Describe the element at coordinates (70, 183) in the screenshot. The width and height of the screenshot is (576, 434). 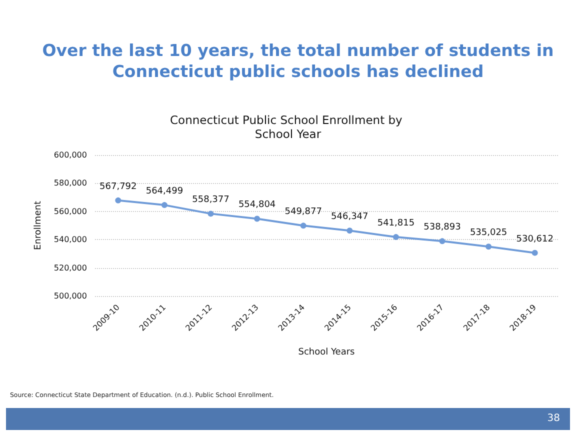
I see `y-tick-label: 580,000` at that location.